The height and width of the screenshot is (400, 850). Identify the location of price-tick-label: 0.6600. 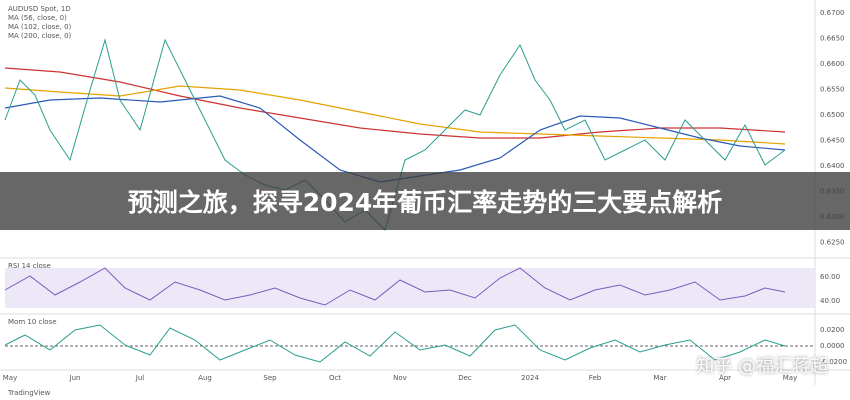
(832, 64).